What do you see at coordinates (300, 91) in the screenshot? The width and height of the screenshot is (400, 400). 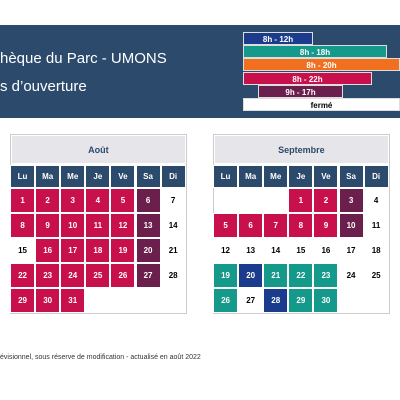 I see `legend-item: 9h - 17h` at bounding box center [300, 91].